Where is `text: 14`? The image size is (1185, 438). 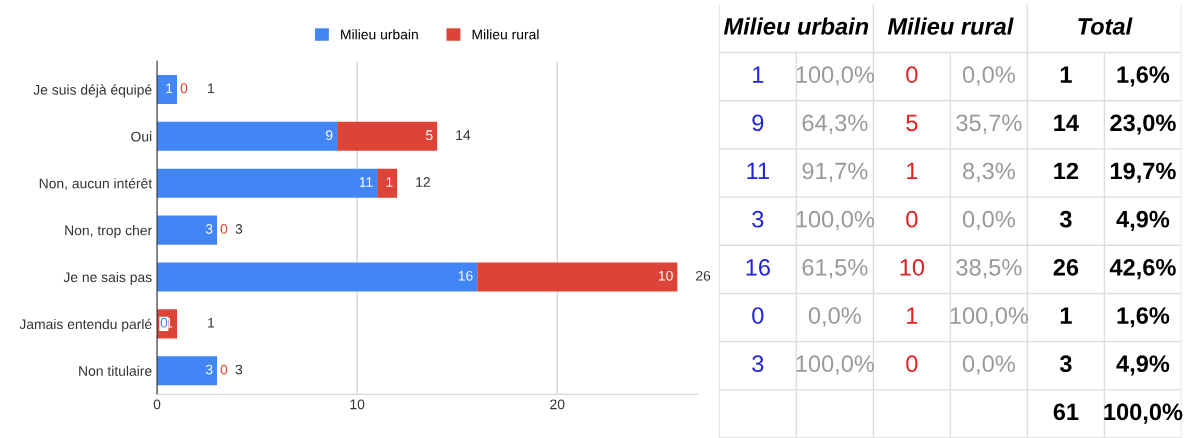 text: 14 is located at coordinates (1066, 122).